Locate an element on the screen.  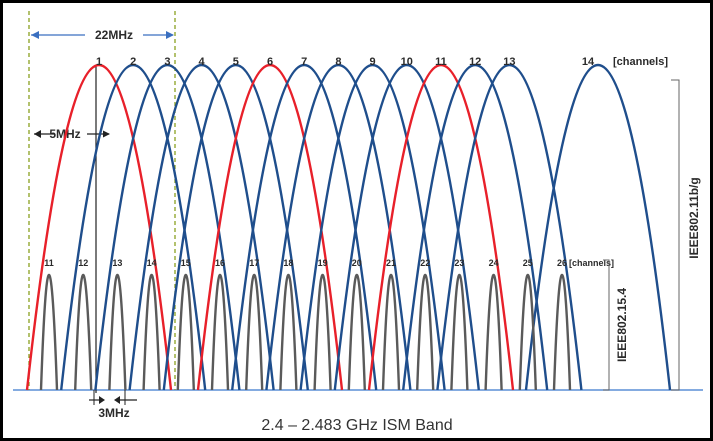
band-label: 2.4 – 2.483 GHz ISM Band is located at coordinates (356, 425).